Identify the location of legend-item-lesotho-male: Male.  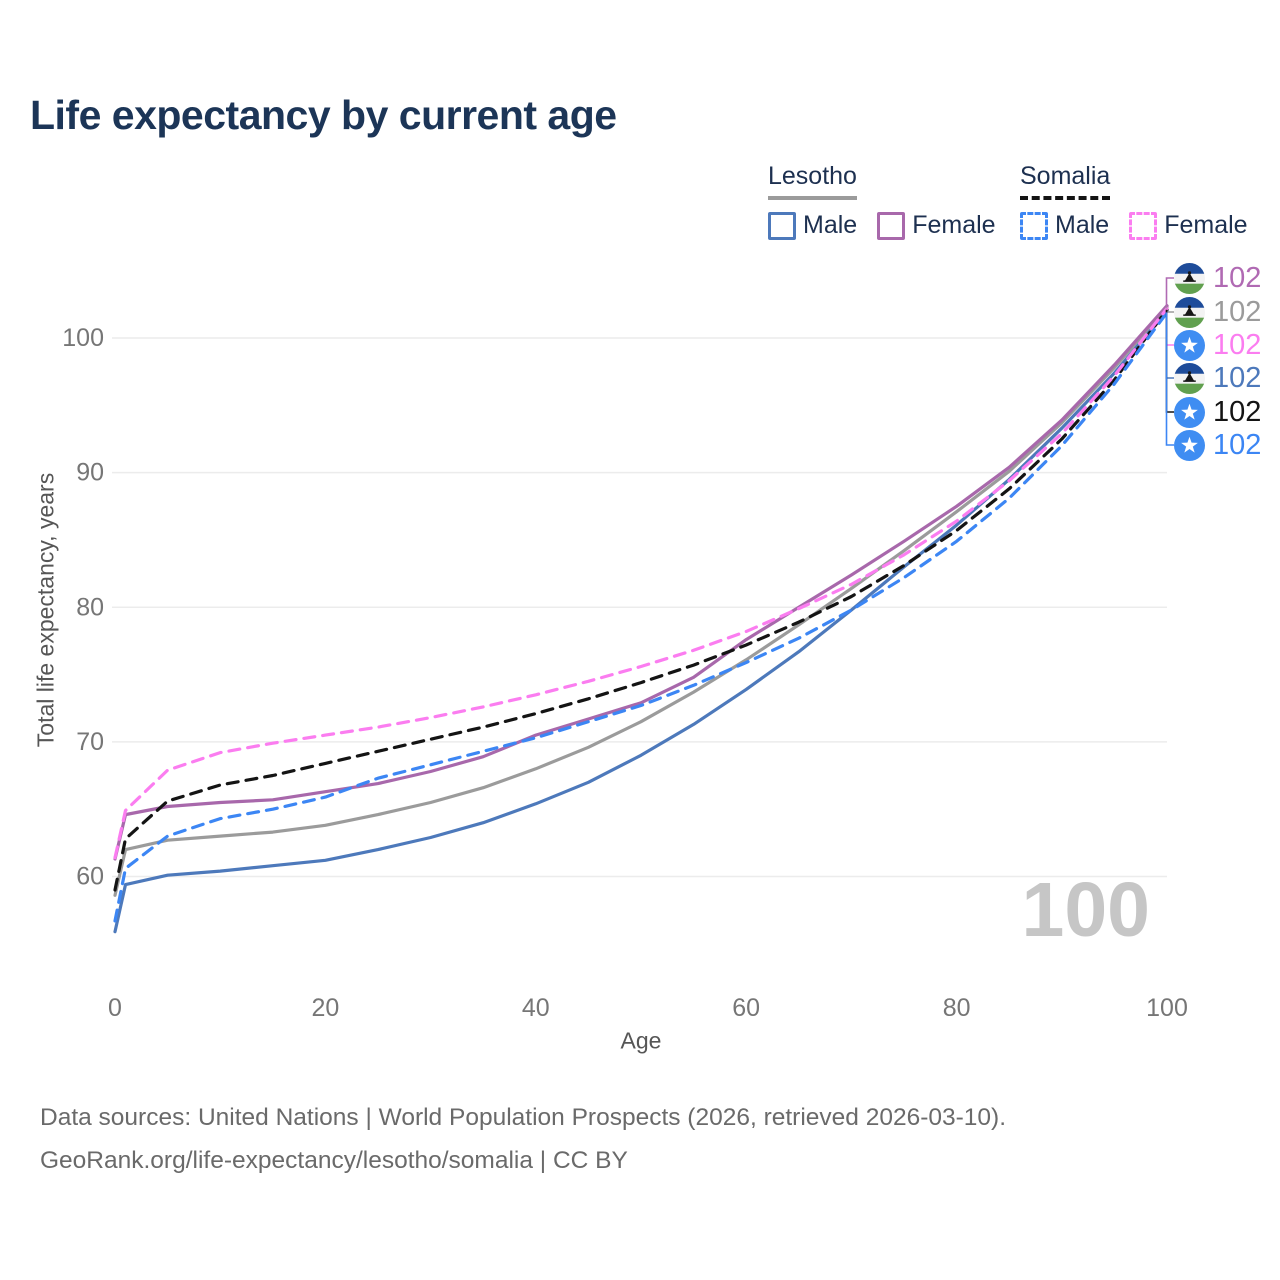
(812, 225).